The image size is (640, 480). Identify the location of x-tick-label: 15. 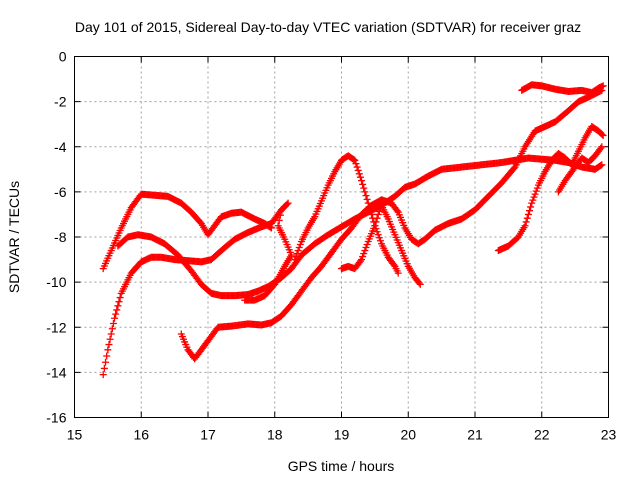
(75, 435).